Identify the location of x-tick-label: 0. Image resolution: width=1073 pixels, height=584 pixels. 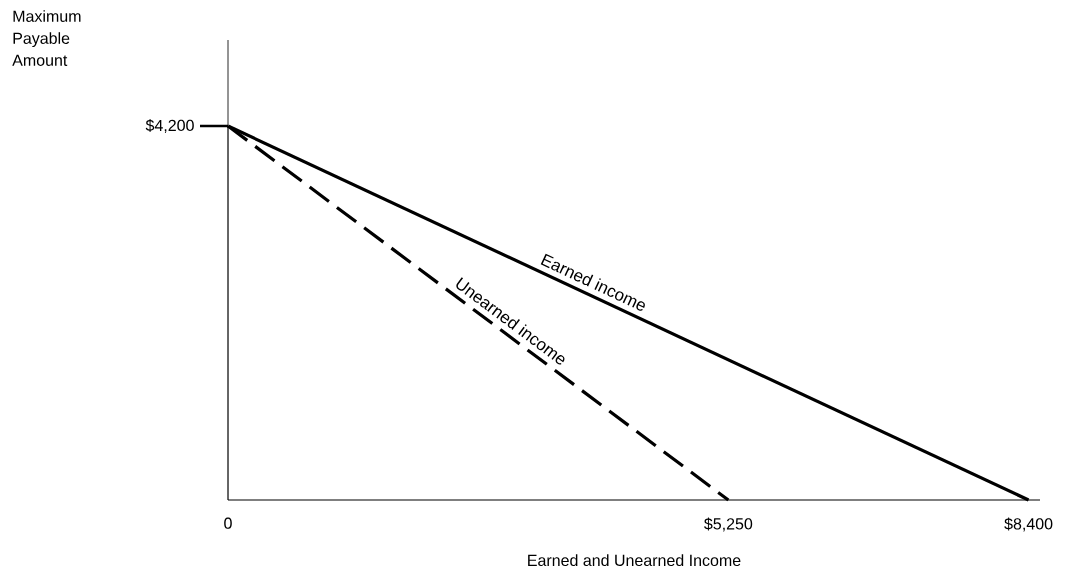
(228, 523).